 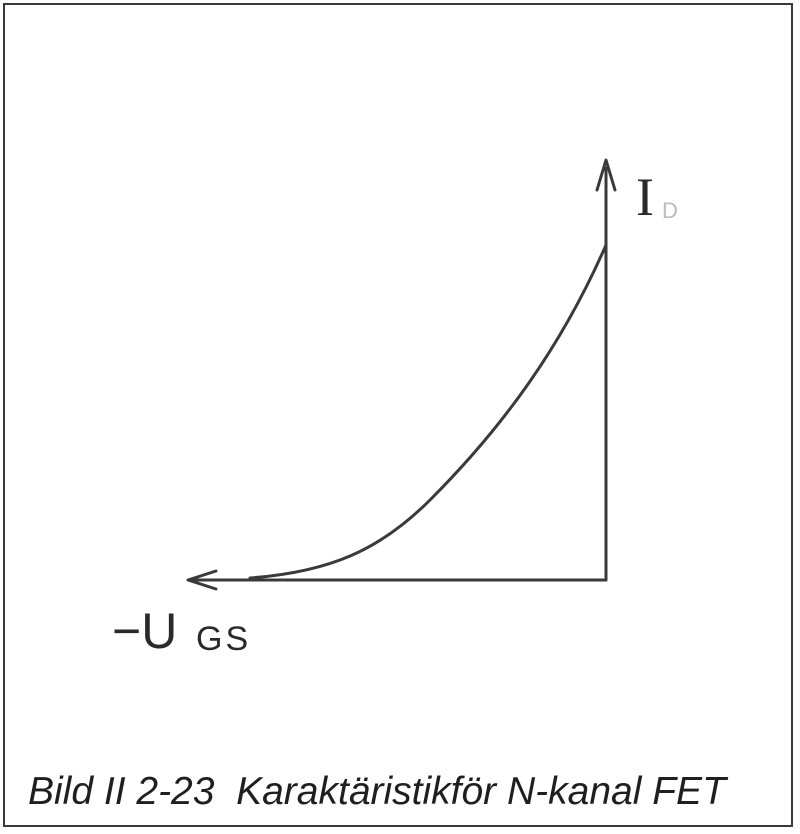 I want to click on id-label-subscript: D, so click(x=670, y=210).